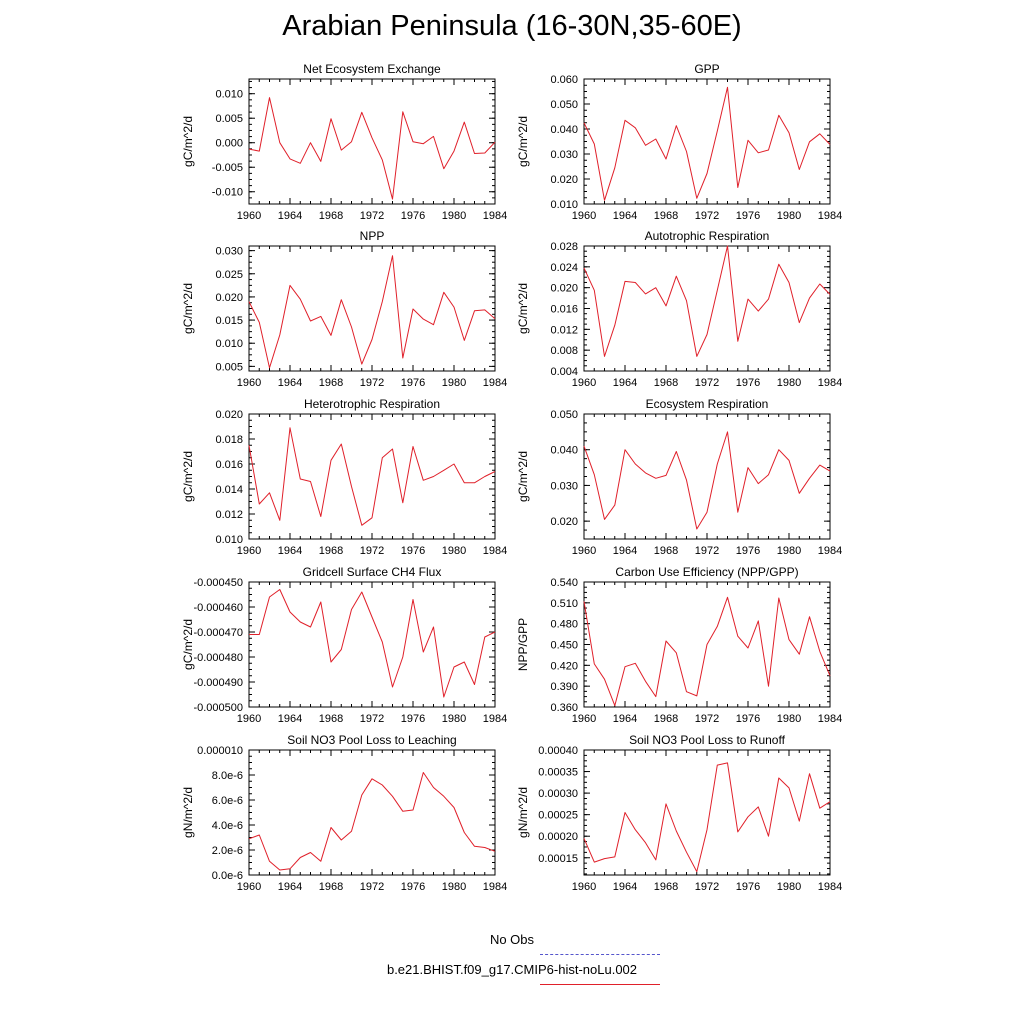 This screenshot has height=1024, width=1024. What do you see at coordinates (227, 826) in the screenshot?
I see `y-tick-label: 4.0e-6` at bounding box center [227, 826].